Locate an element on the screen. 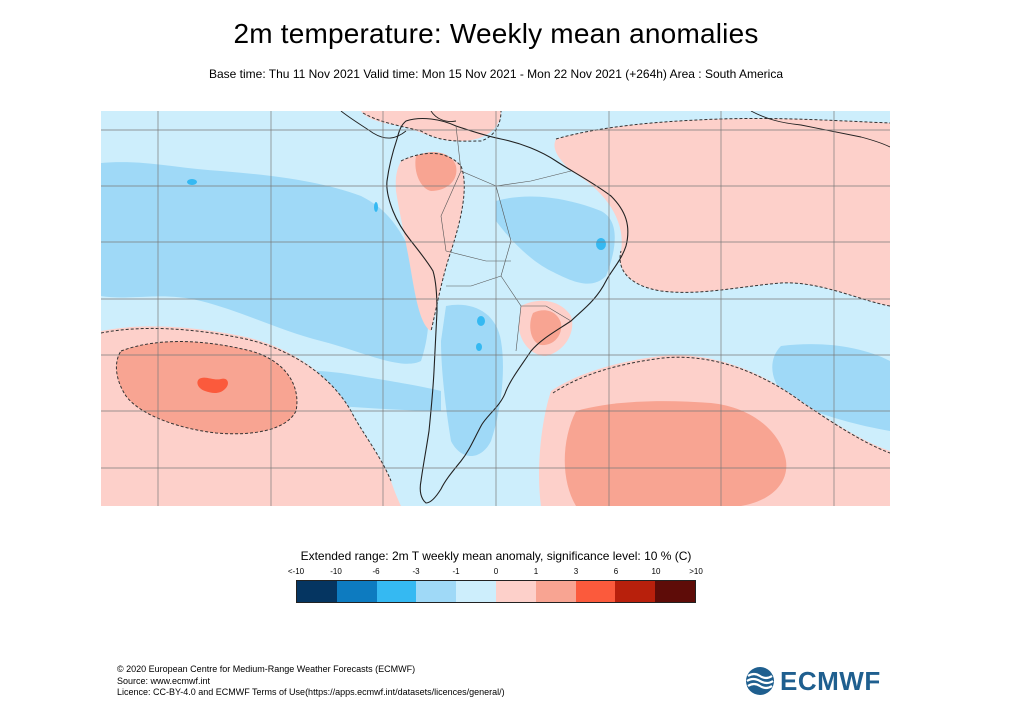 The width and height of the screenshot is (1024, 720). south-america-outline is located at coordinates (507, 310).